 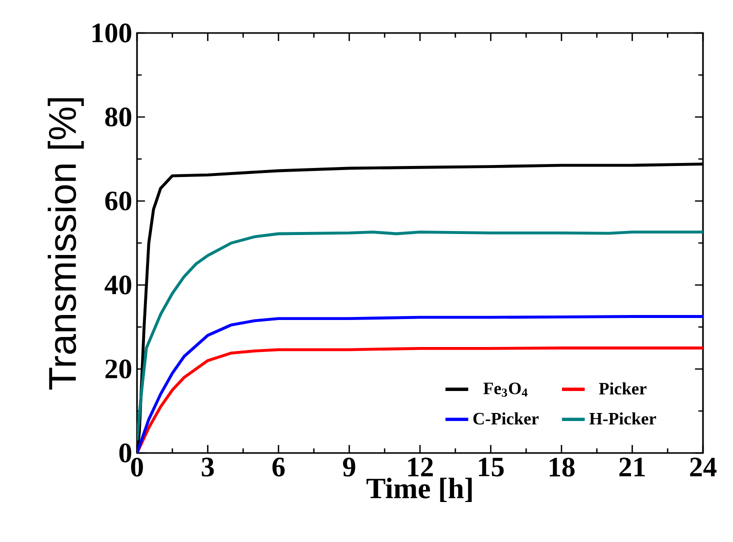 I want to click on legend-label: Fe$_{3}$O$_{4}$, so click(x=505, y=389).